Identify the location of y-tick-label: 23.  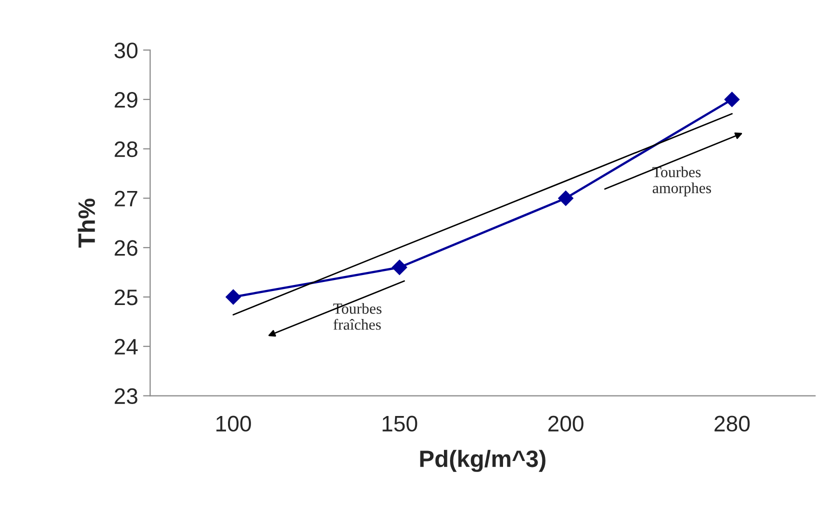
(126, 396).